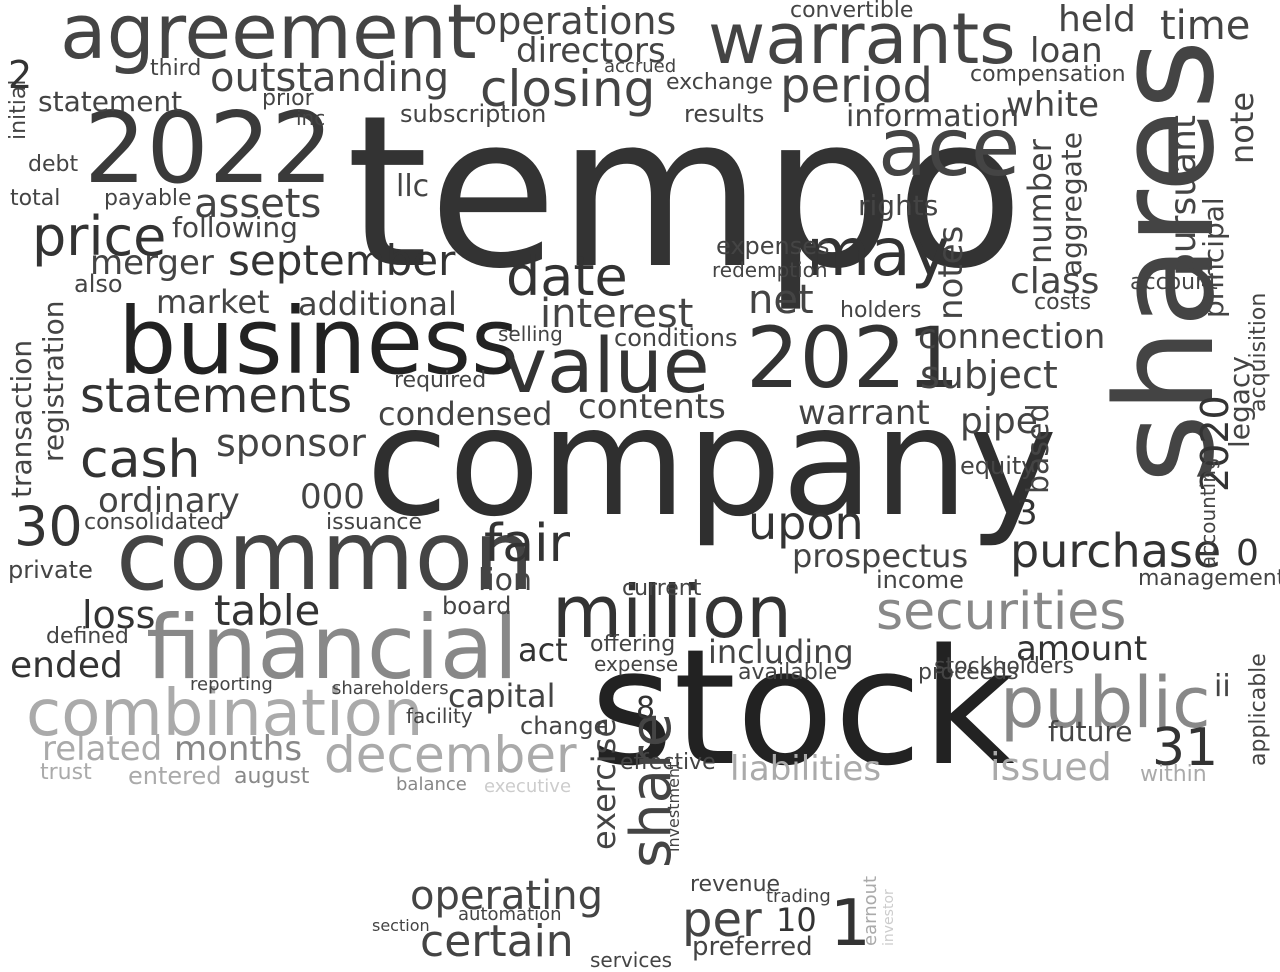  I want to click on word-ordinary: ordinary, so click(169, 501).